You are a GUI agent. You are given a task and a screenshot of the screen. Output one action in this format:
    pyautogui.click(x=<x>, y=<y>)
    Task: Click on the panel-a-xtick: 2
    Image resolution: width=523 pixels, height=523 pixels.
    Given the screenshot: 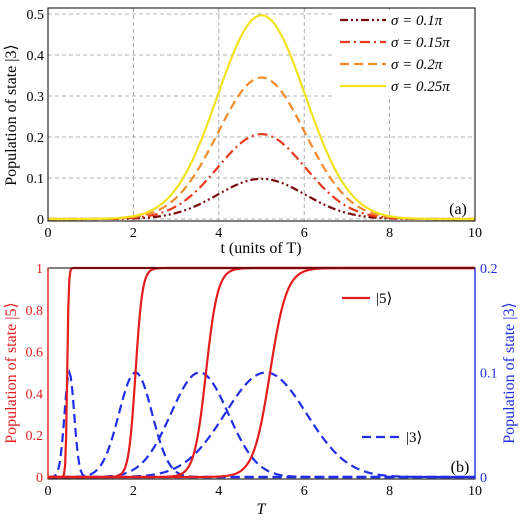 What is the action you would take?
    pyautogui.click(x=133, y=233)
    